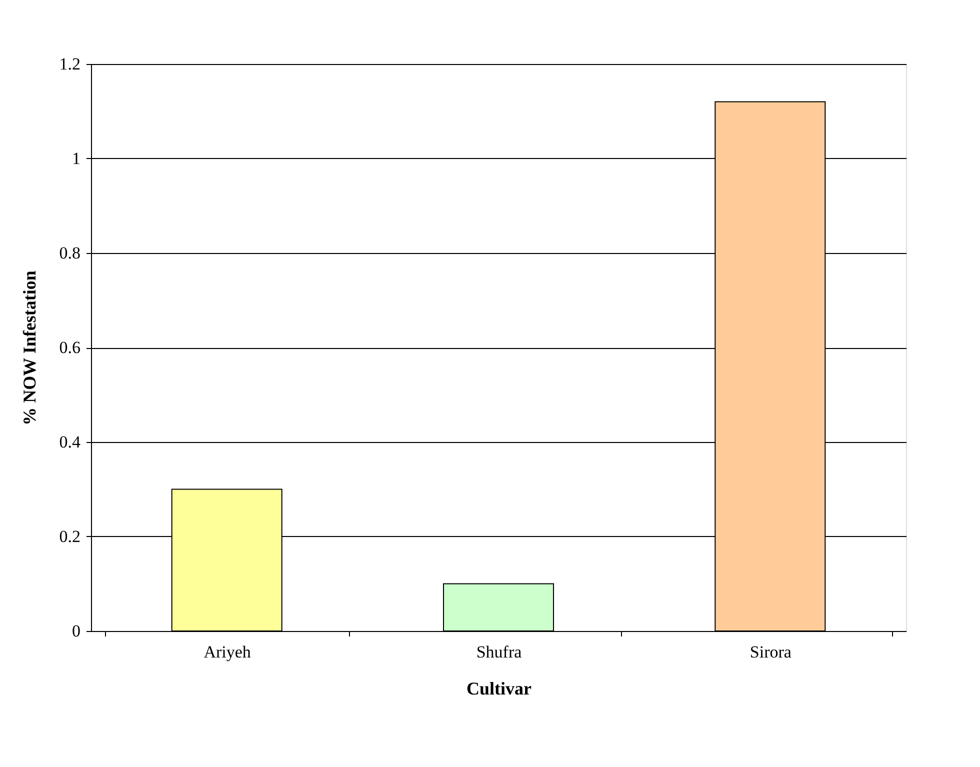 The height and width of the screenshot is (767, 980). Describe the element at coordinates (69, 536) in the screenshot. I see `y-tick-label: 0.2` at that location.